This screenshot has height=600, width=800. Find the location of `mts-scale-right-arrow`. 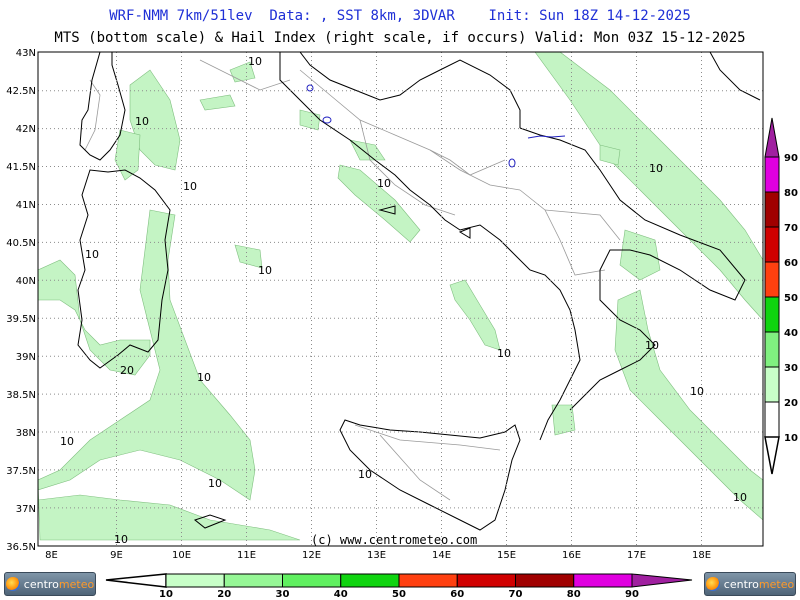

mts-scale-right-arrow is located at coordinates (662, 580).